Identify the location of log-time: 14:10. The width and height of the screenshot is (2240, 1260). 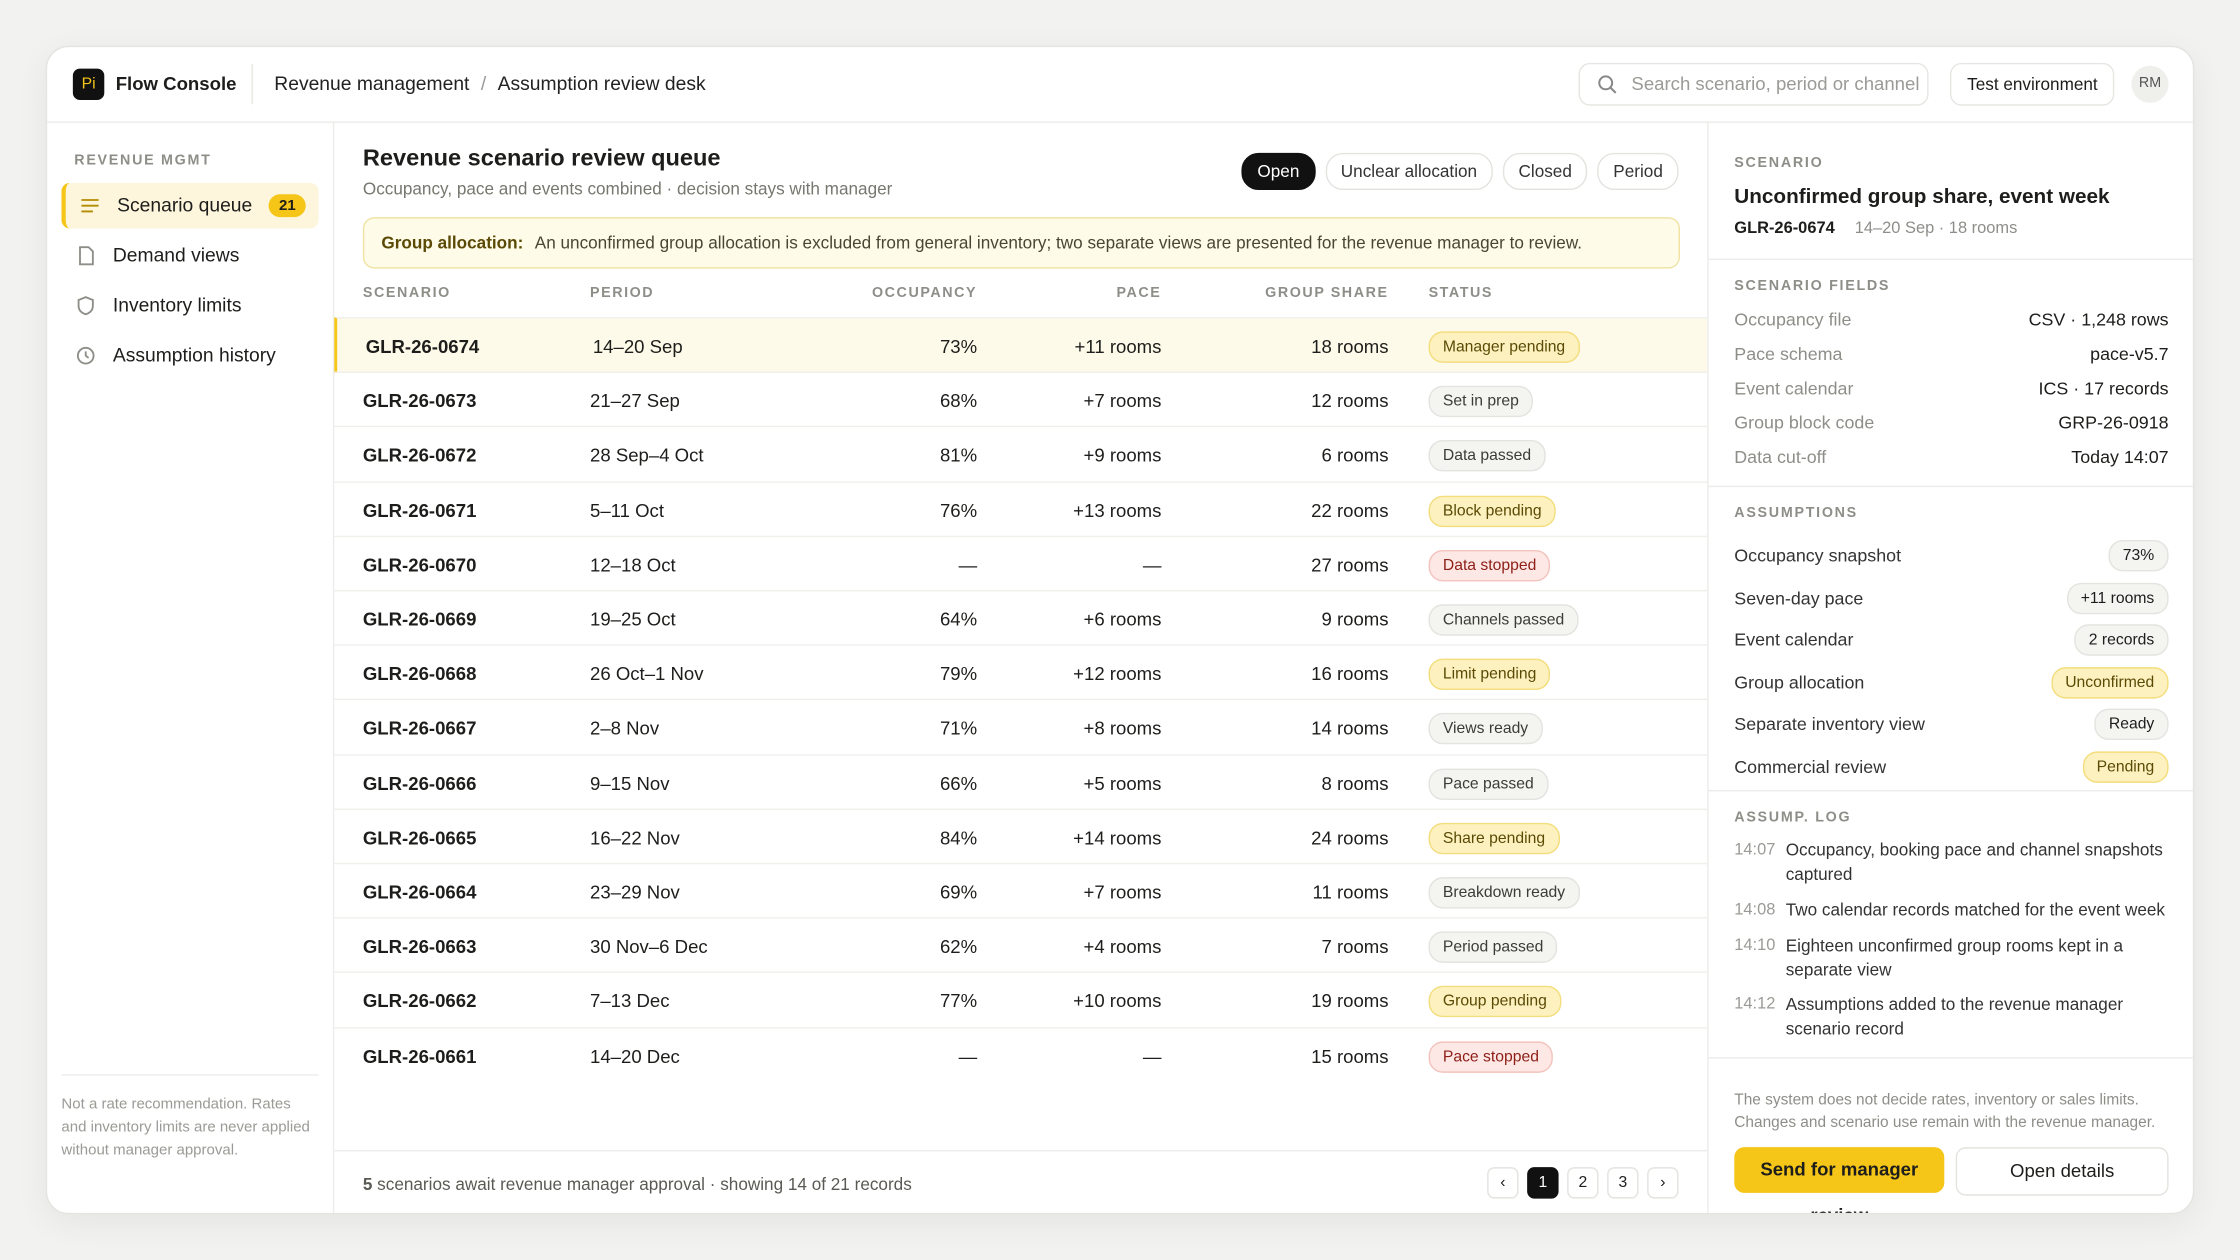
(1755, 946).